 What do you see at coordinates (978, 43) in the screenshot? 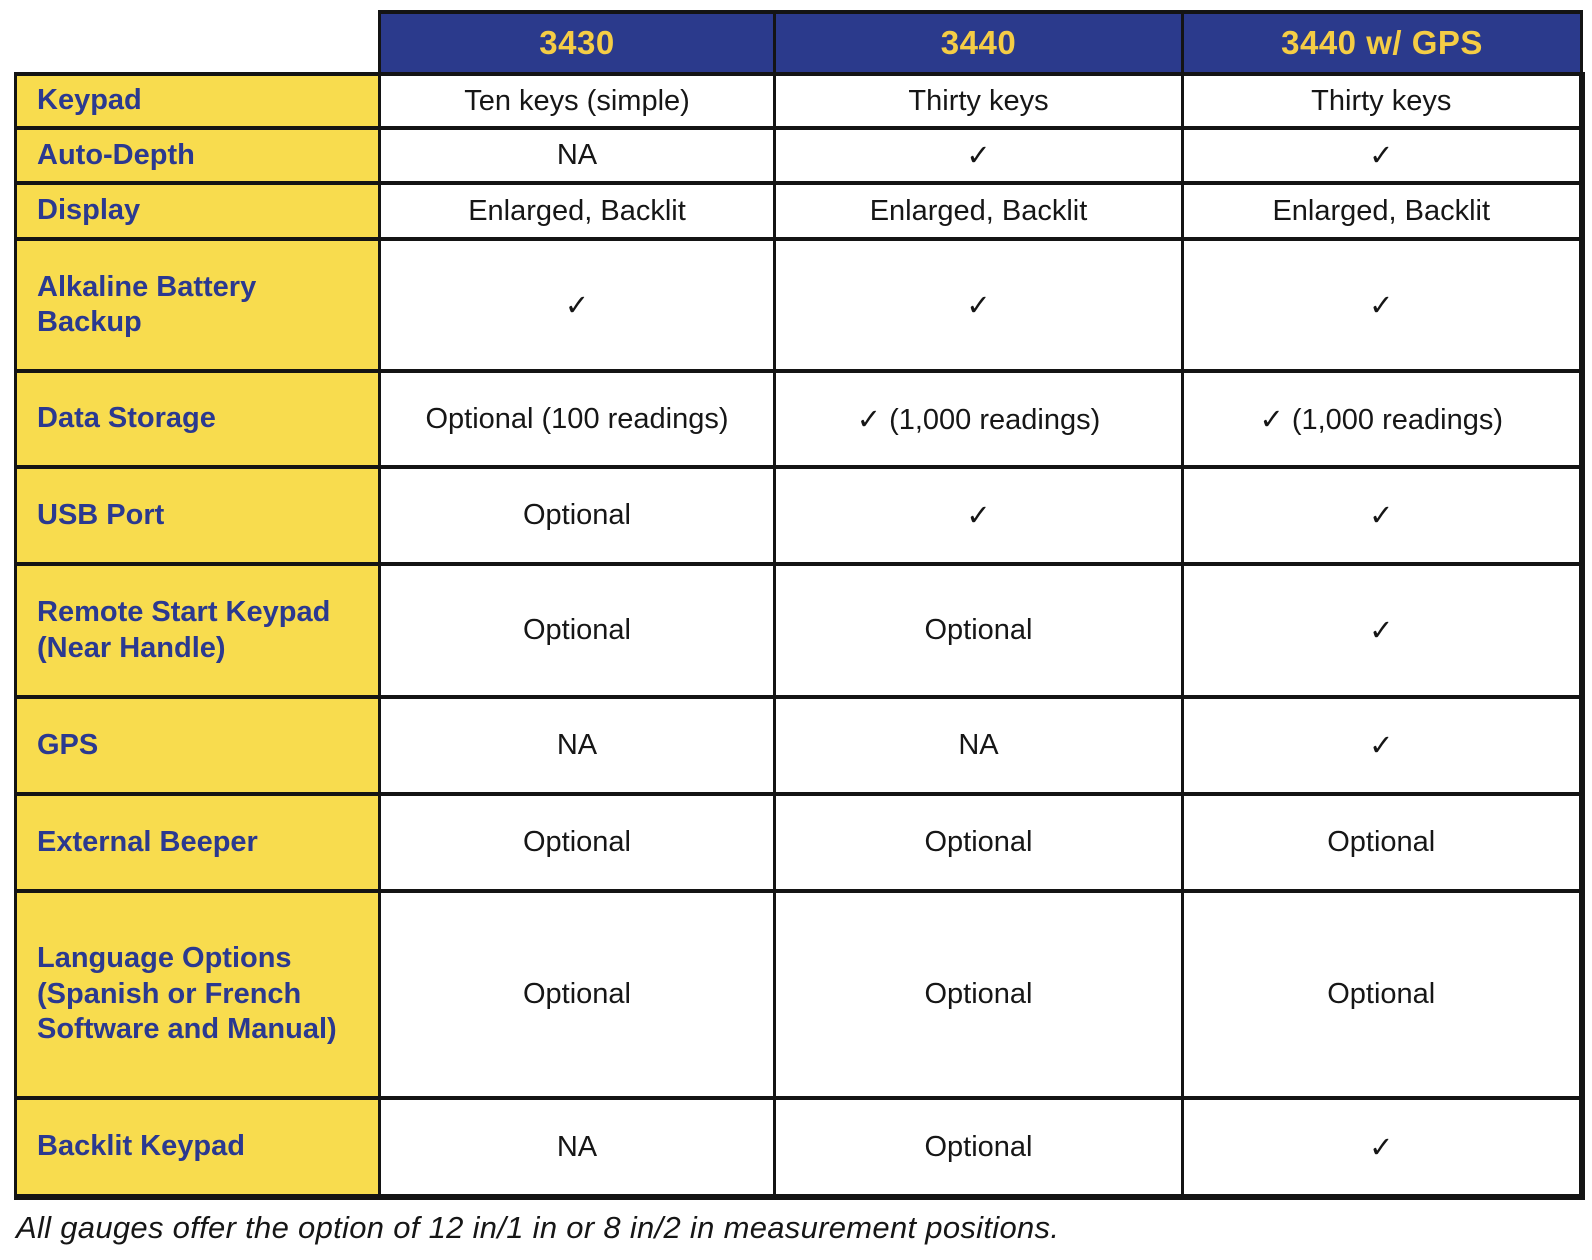
I see `column-header-3440: 3440` at bounding box center [978, 43].